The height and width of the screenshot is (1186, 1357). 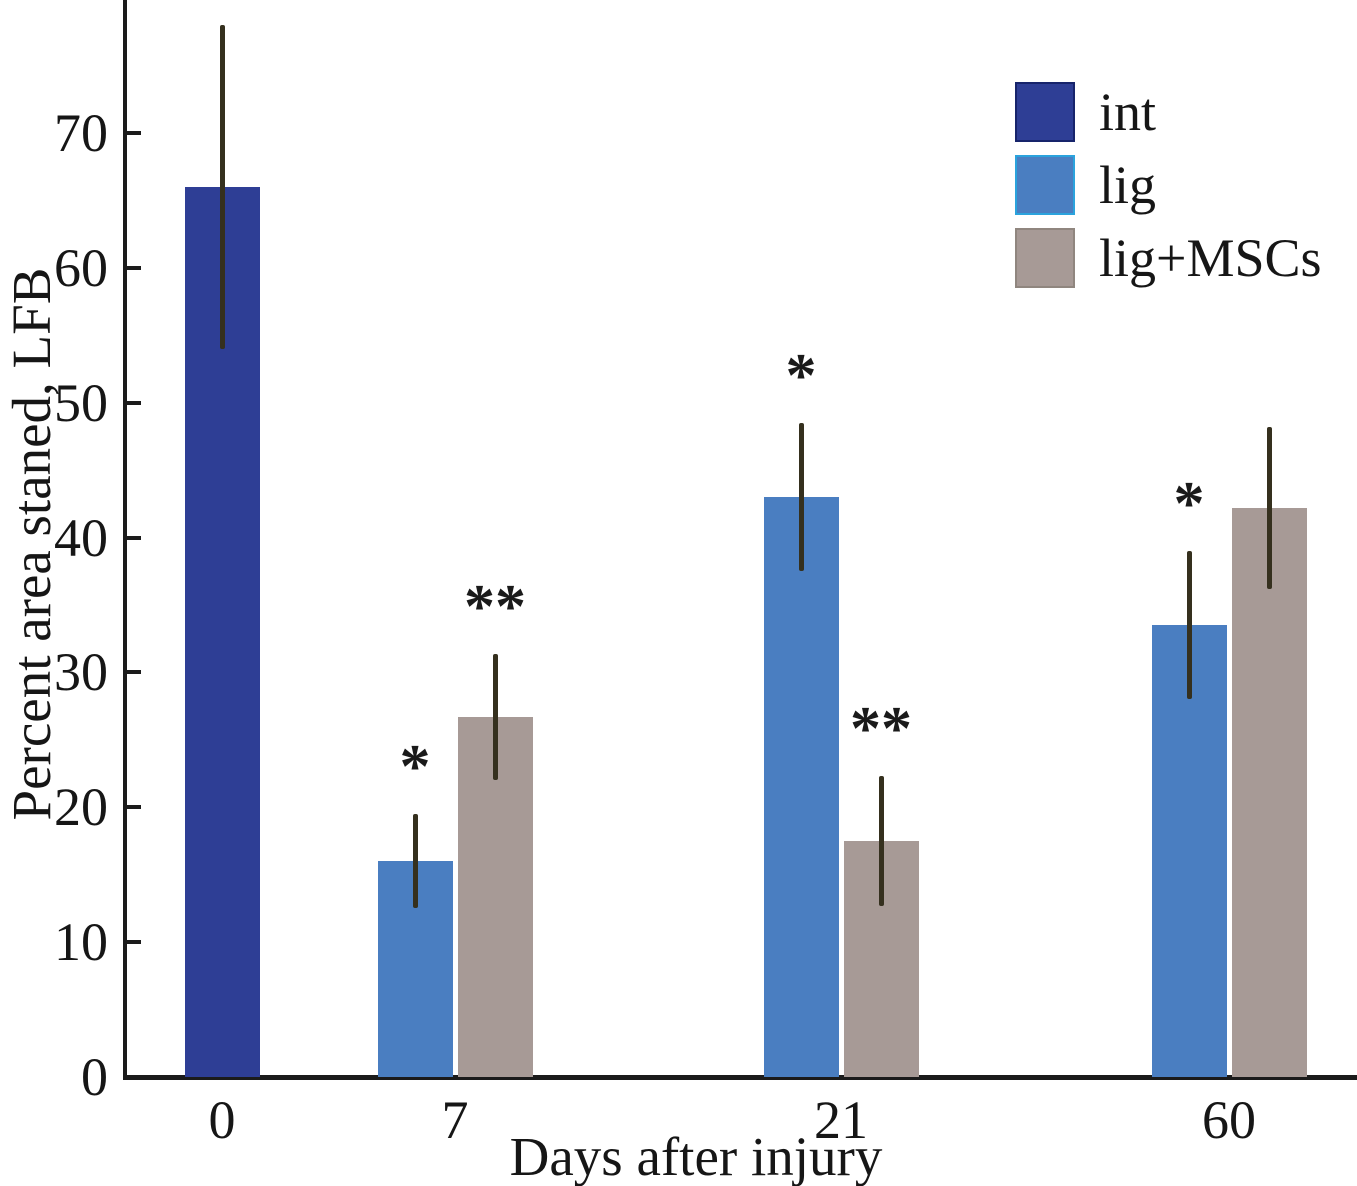 What do you see at coordinates (881, 729) in the screenshot?
I see `significance-marker-lig+MSCs-day21: **` at bounding box center [881, 729].